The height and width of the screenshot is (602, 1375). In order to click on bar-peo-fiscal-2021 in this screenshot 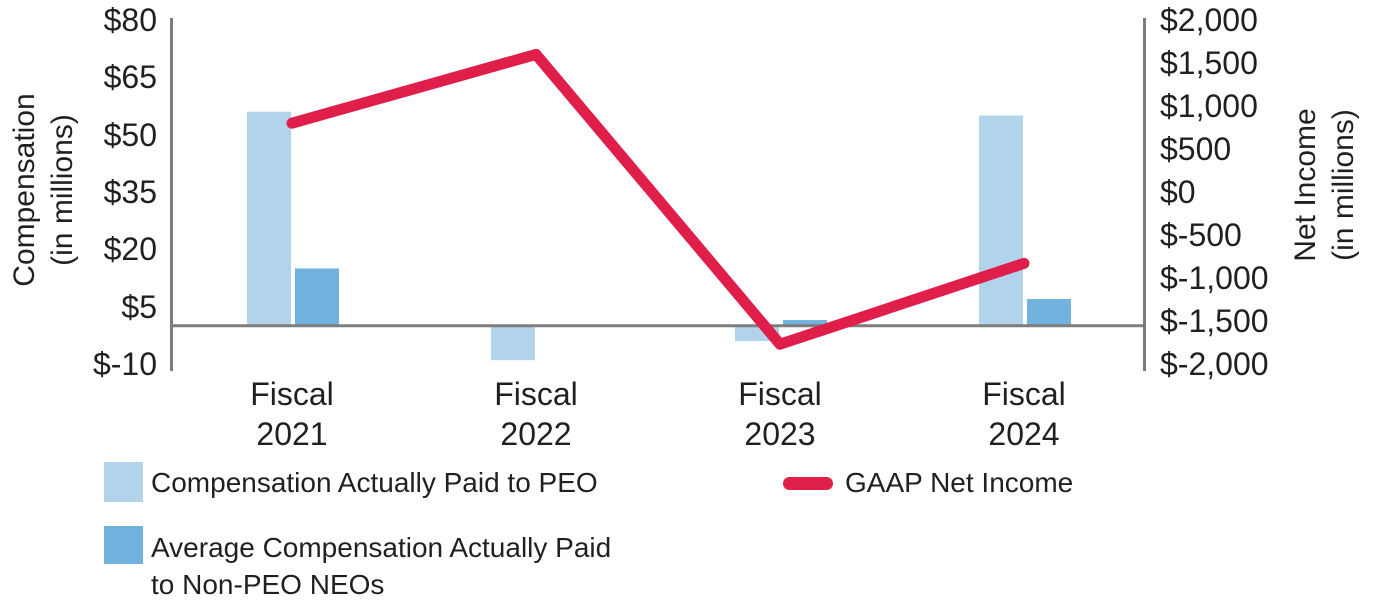, I will do `click(269, 218)`.